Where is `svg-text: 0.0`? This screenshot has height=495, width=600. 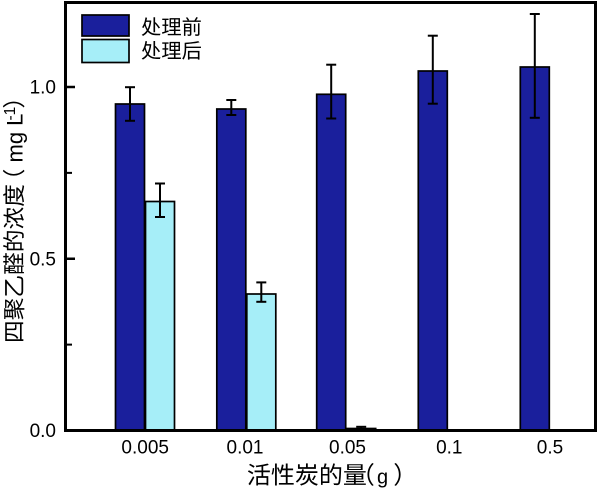 svg-text: 0.0 is located at coordinates (43, 431).